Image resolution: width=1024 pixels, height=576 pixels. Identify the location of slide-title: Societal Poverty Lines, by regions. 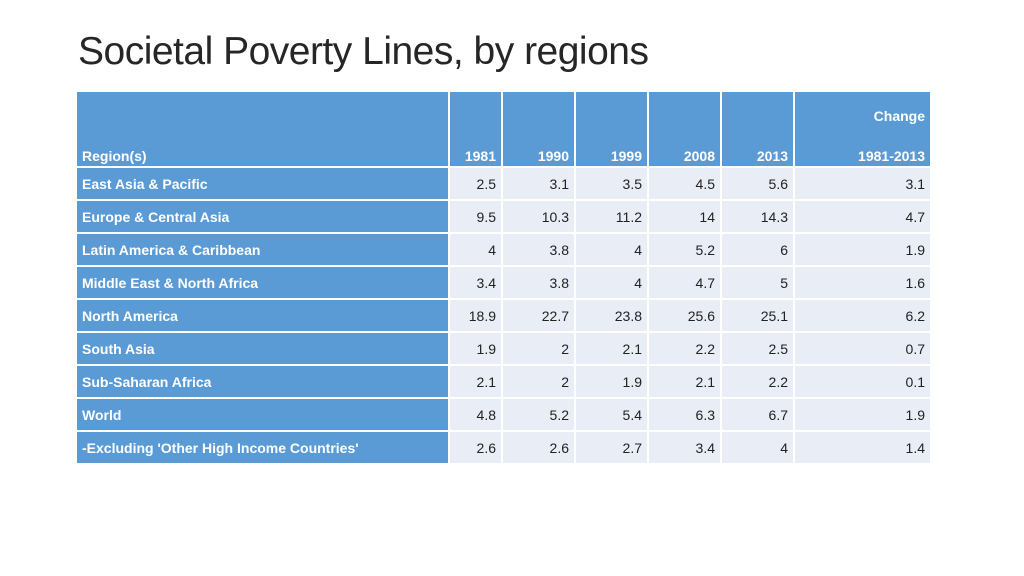
(363, 51).